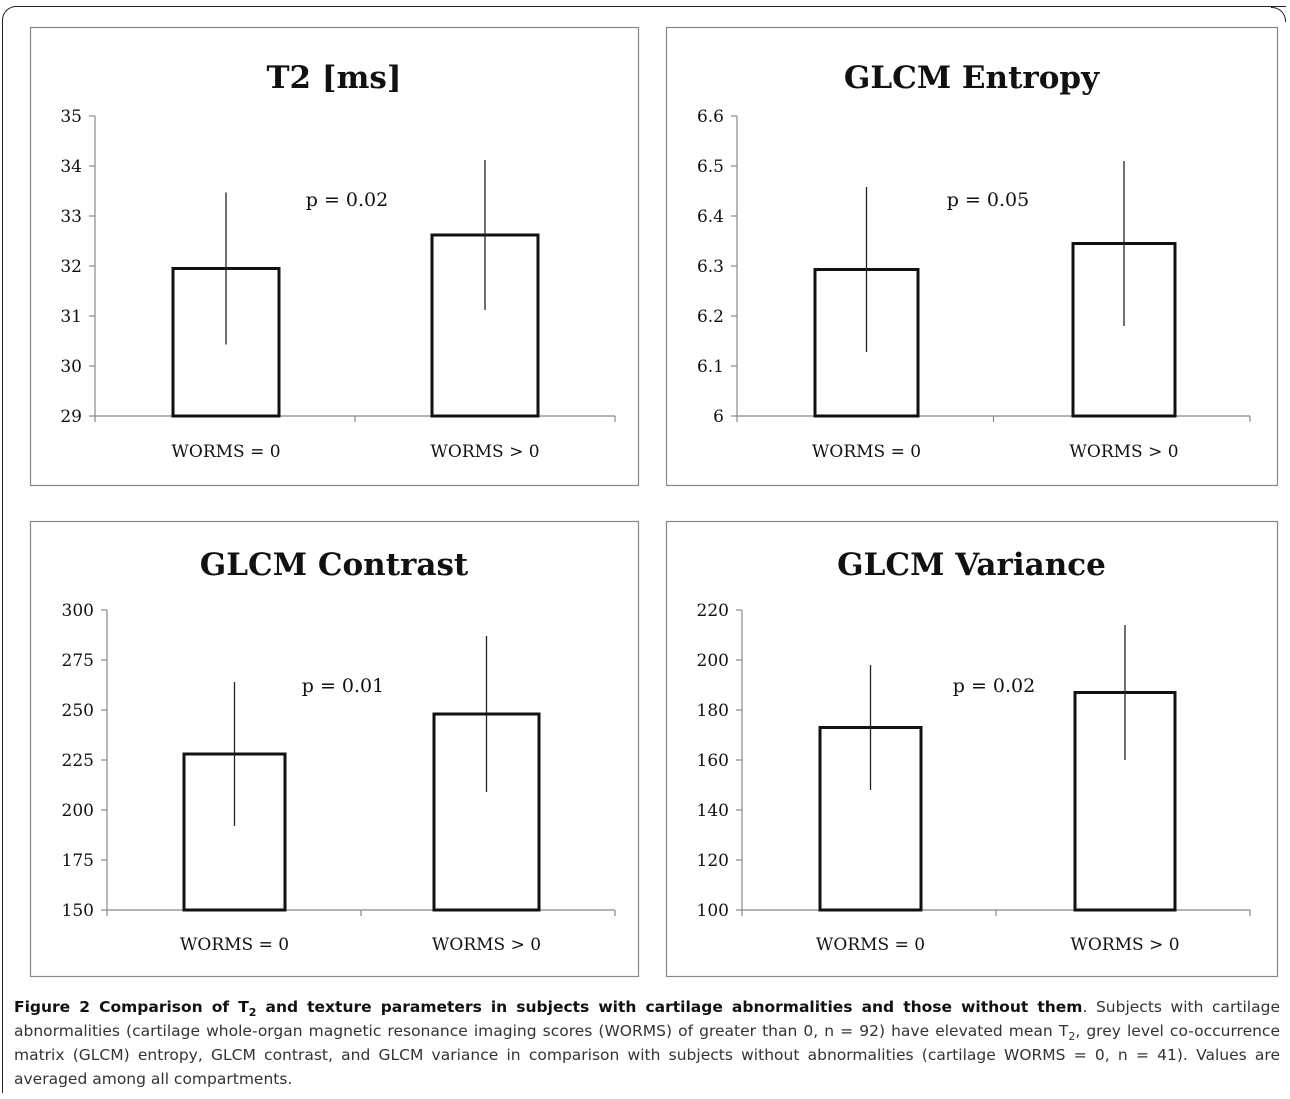 This screenshot has height=1099, width=1290. What do you see at coordinates (71, 267) in the screenshot?
I see `y-tick-label: 32` at bounding box center [71, 267].